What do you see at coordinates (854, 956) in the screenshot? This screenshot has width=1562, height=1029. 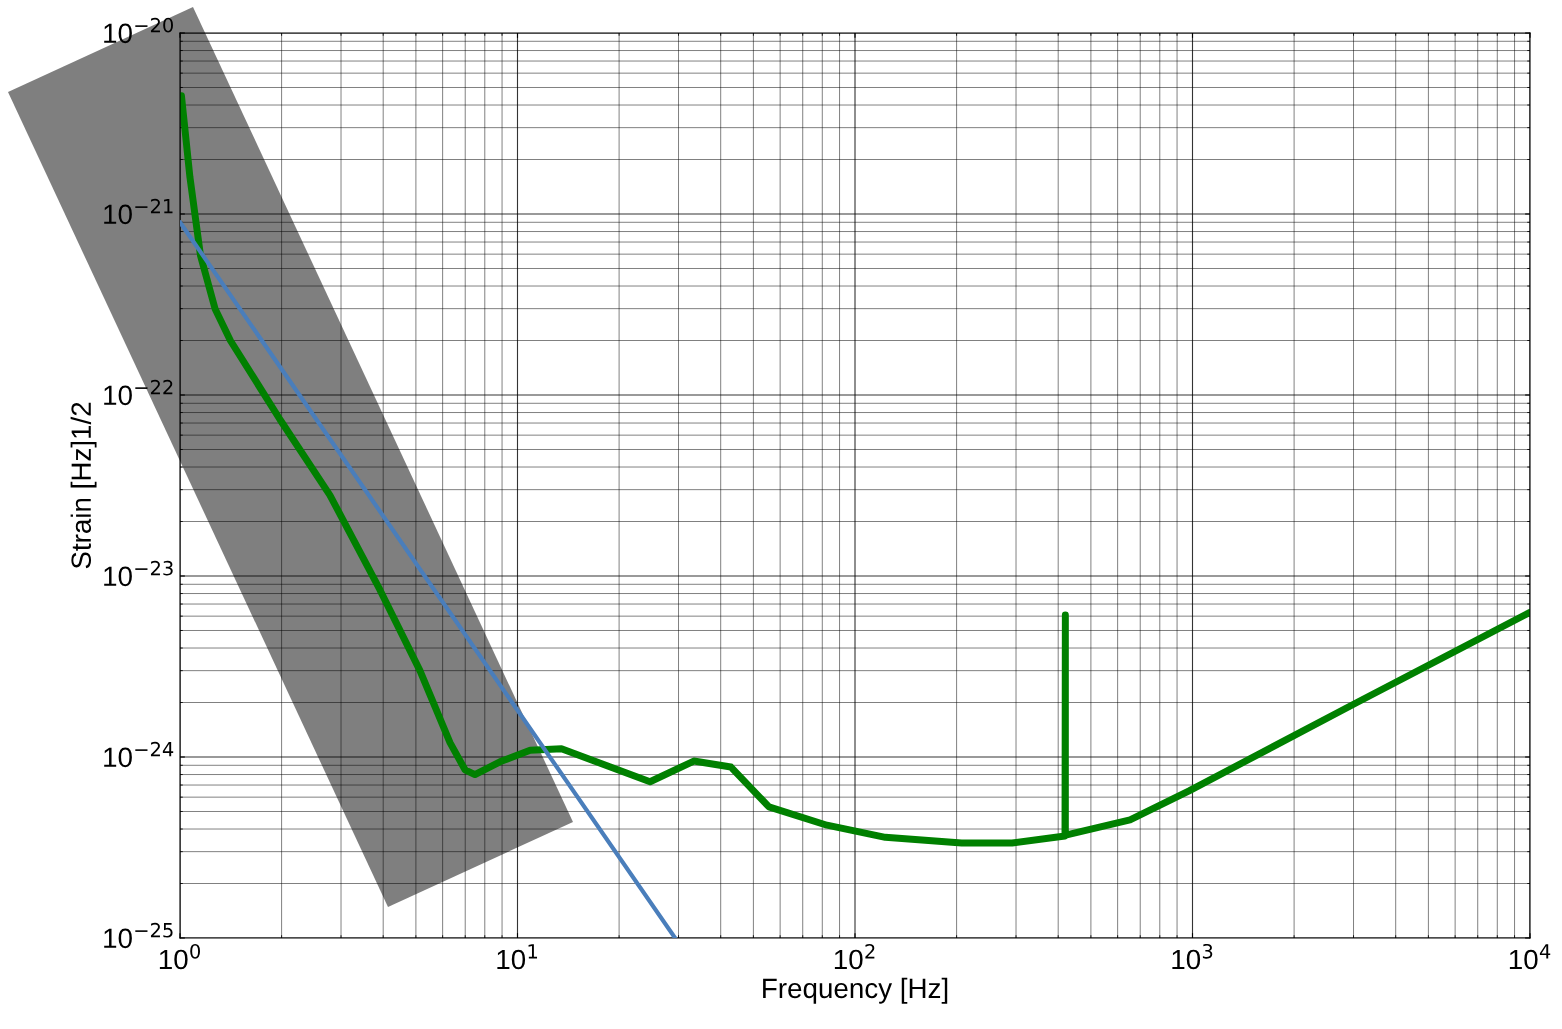 I see `x-tick-label: 10$^{2}$` at bounding box center [854, 956].